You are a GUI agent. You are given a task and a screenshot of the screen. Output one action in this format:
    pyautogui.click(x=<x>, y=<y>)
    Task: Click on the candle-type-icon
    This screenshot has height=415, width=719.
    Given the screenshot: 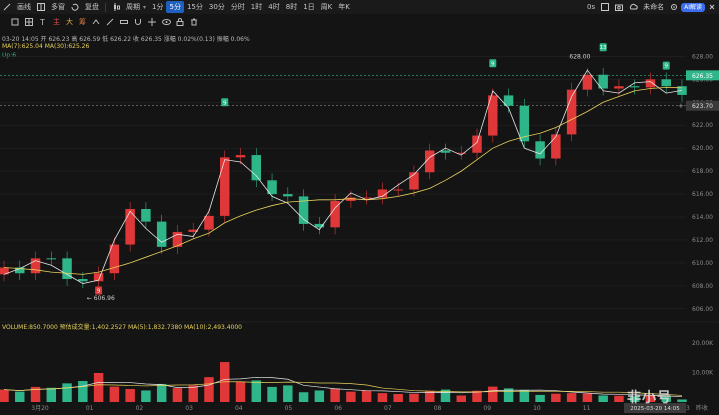 What is the action you would take?
    pyautogui.click(x=116, y=7)
    